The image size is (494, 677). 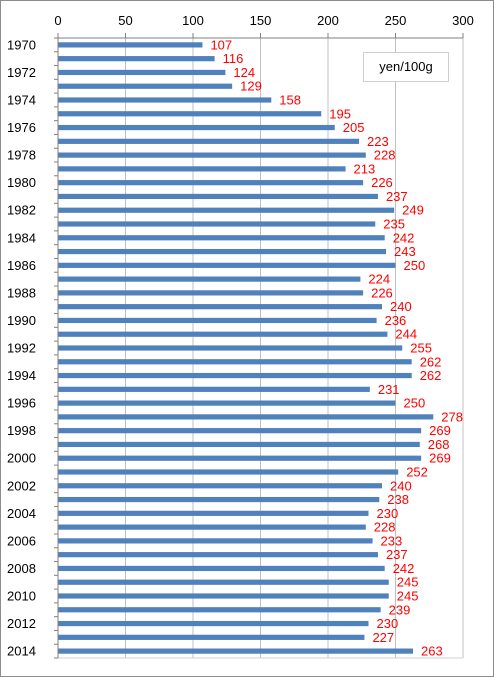 I want to click on data-label: 124, so click(x=244, y=72).